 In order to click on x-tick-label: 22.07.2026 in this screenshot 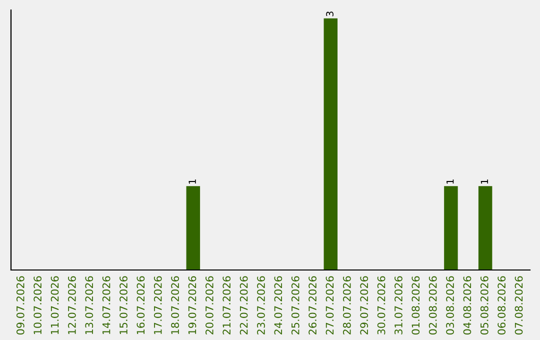, I will do `click(244, 305)`.